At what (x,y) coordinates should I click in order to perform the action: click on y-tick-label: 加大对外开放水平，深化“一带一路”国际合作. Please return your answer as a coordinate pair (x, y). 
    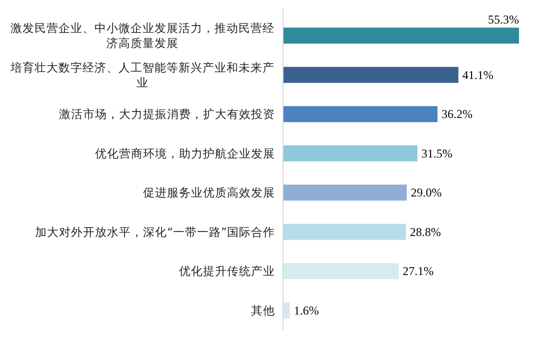
    Looking at the image, I should click on (155, 231).